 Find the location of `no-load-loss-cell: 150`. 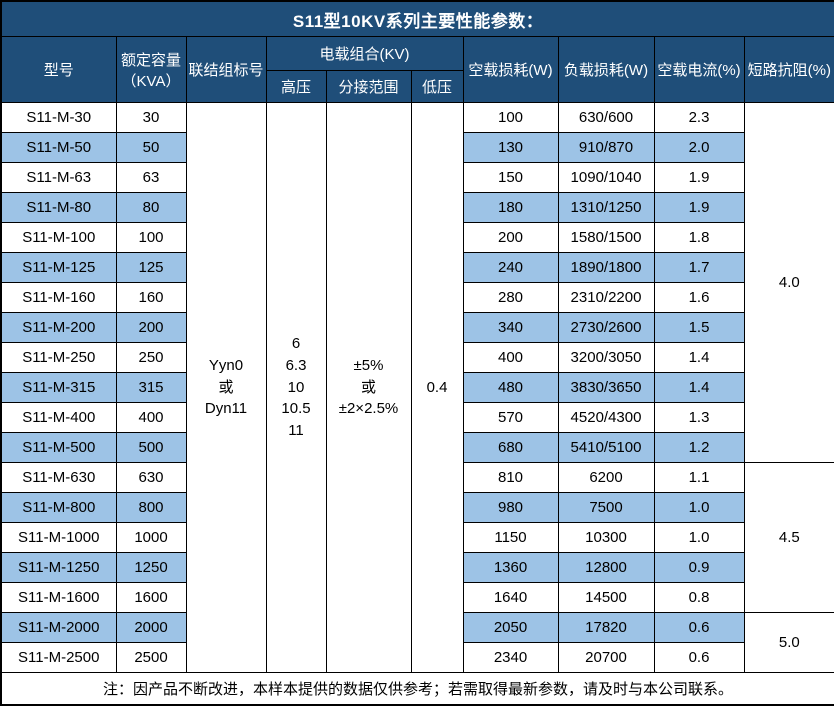

no-load-loss-cell: 150 is located at coordinates (510, 177).